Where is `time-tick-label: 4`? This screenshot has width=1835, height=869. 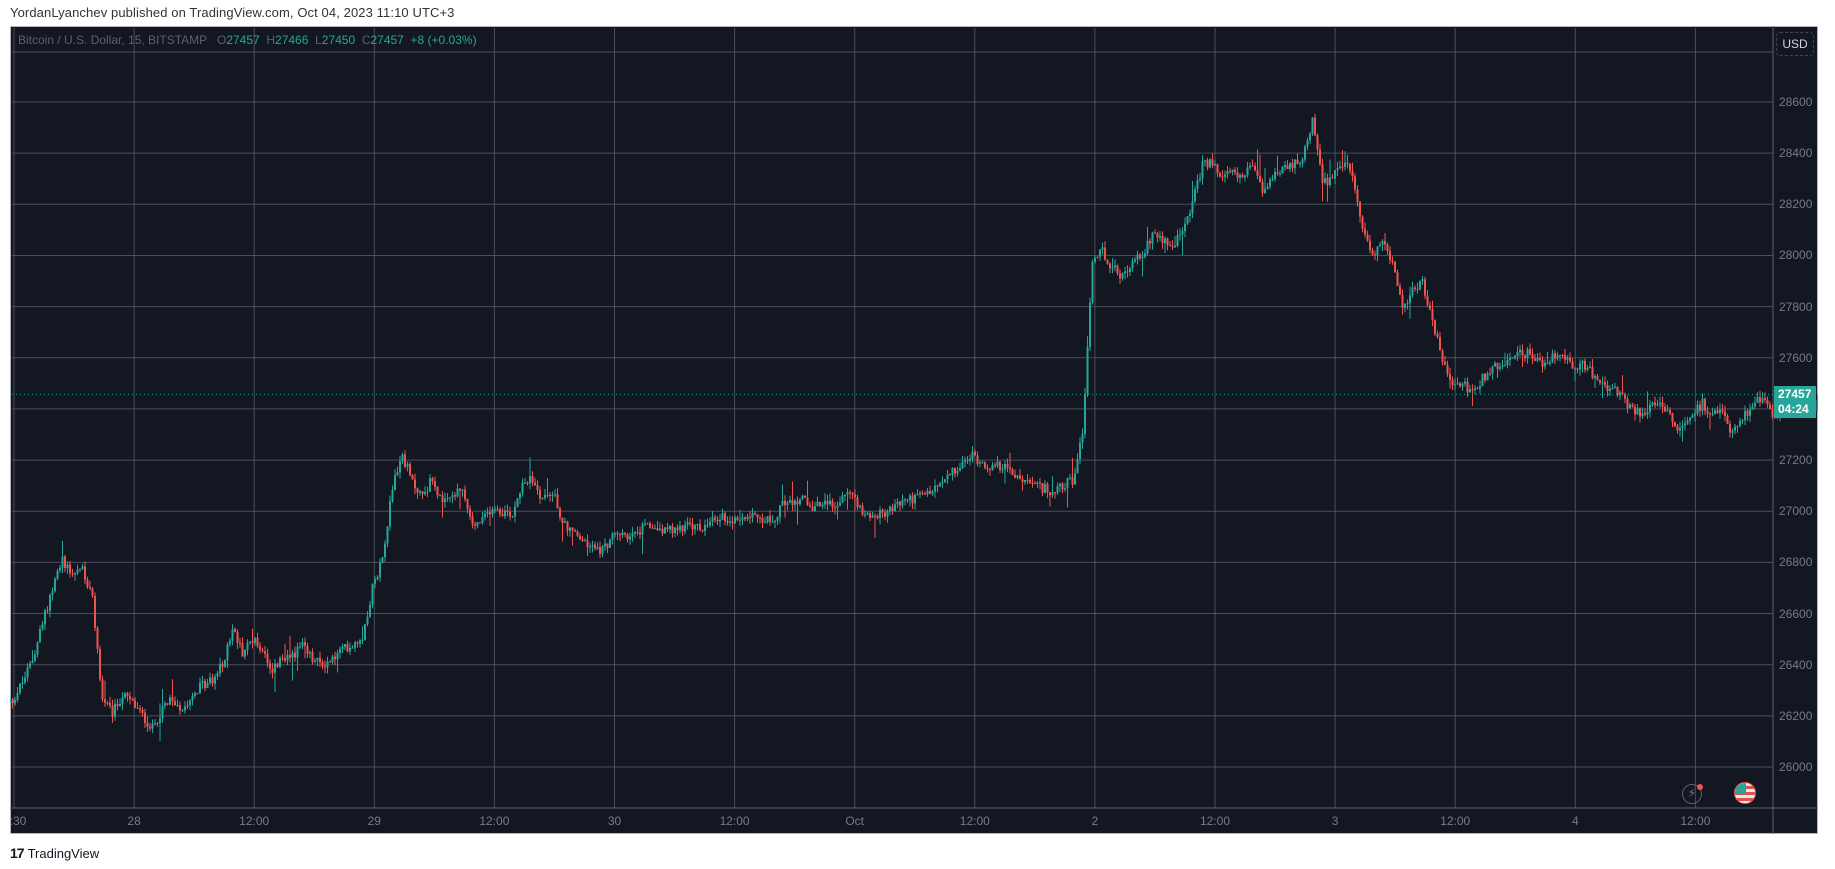 time-tick-label: 4 is located at coordinates (1575, 821).